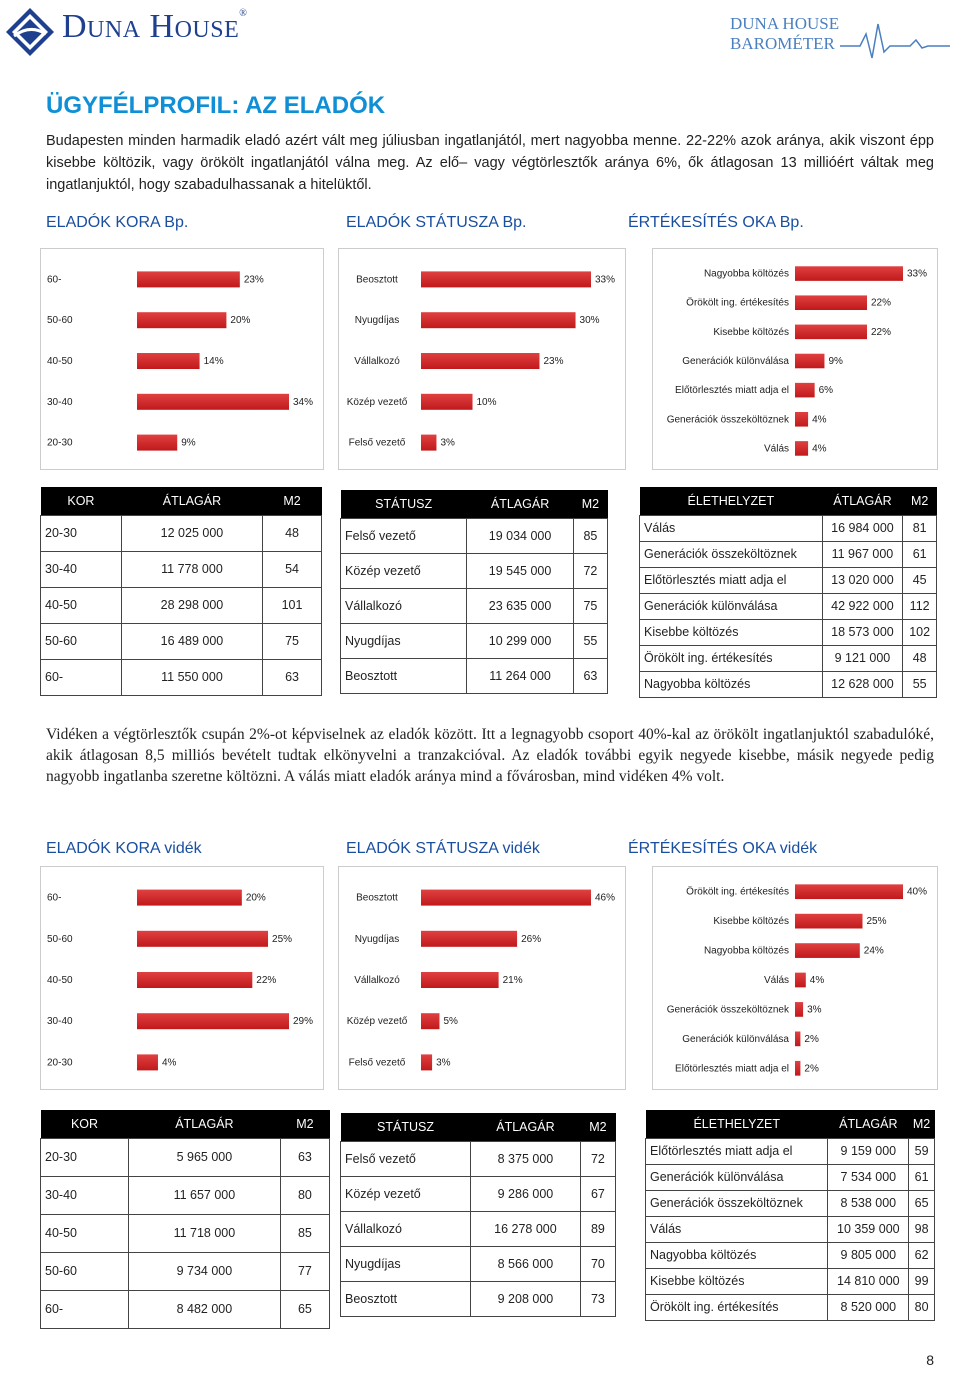  What do you see at coordinates (881, 303) in the screenshot?
I see `value-label: 22%` at bounding box center [881, 303].